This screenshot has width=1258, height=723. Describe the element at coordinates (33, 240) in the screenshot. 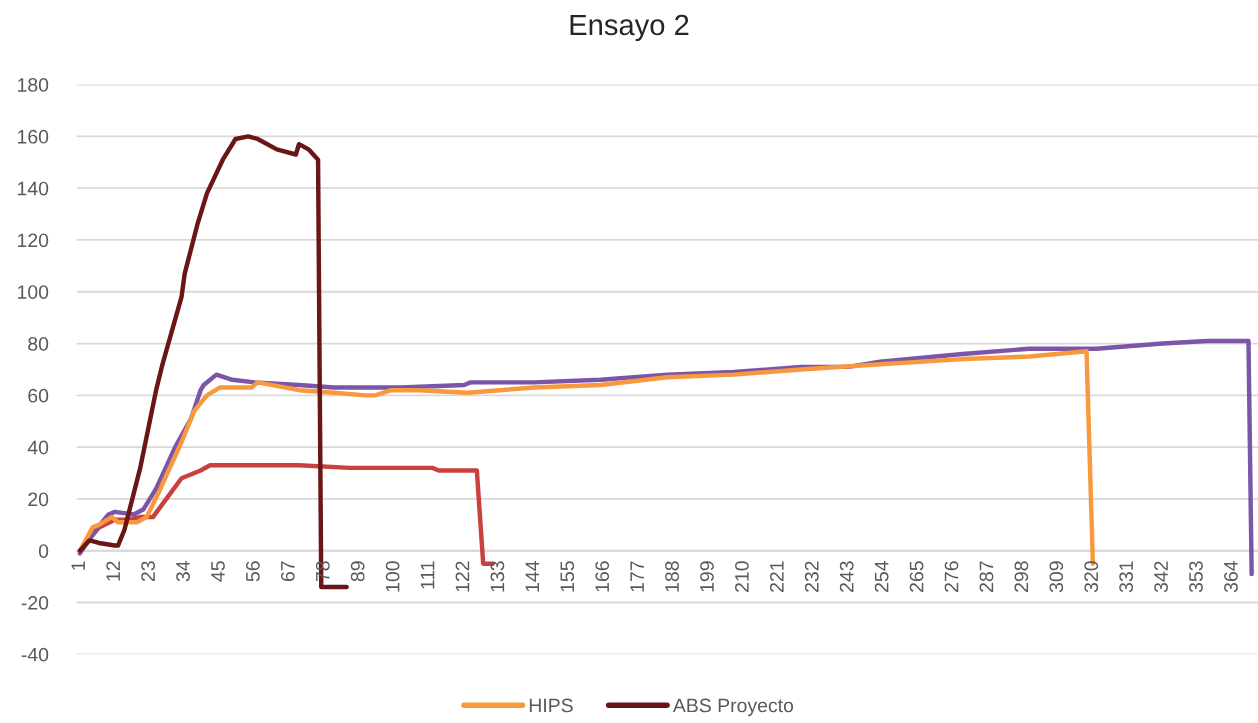

I see `y-tick-label: 120` at that location.